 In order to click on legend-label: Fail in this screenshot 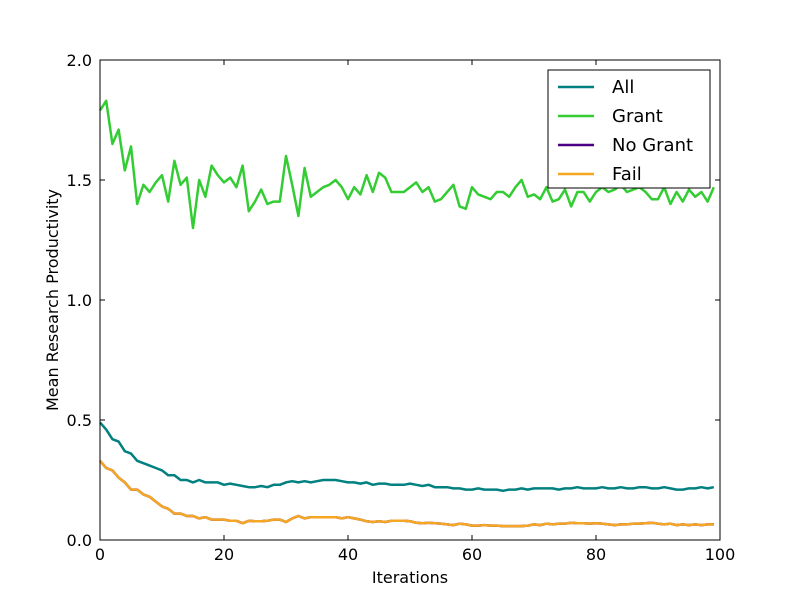, I will do `click(627, 174)`.